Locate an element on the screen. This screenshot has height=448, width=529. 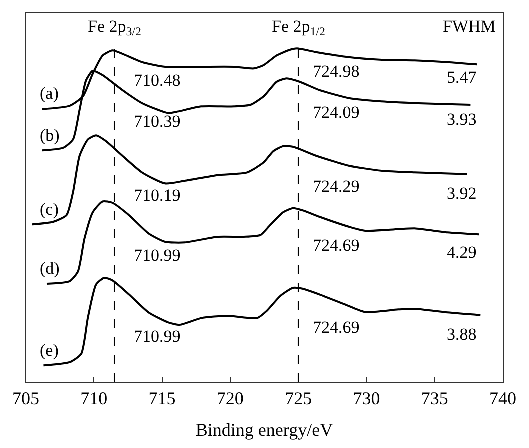
annotation: 4.29 is located at coordinates (462, 252).